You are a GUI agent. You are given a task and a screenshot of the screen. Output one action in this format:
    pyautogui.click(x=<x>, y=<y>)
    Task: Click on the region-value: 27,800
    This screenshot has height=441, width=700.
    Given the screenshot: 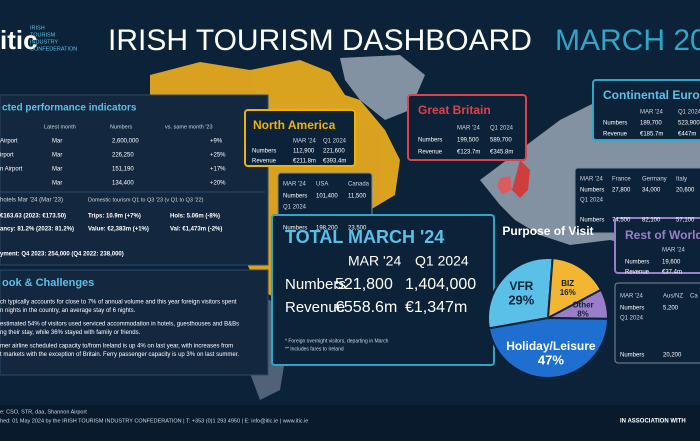 What is the action you would take?
    pyautogui.click(x=621, y=191)
    